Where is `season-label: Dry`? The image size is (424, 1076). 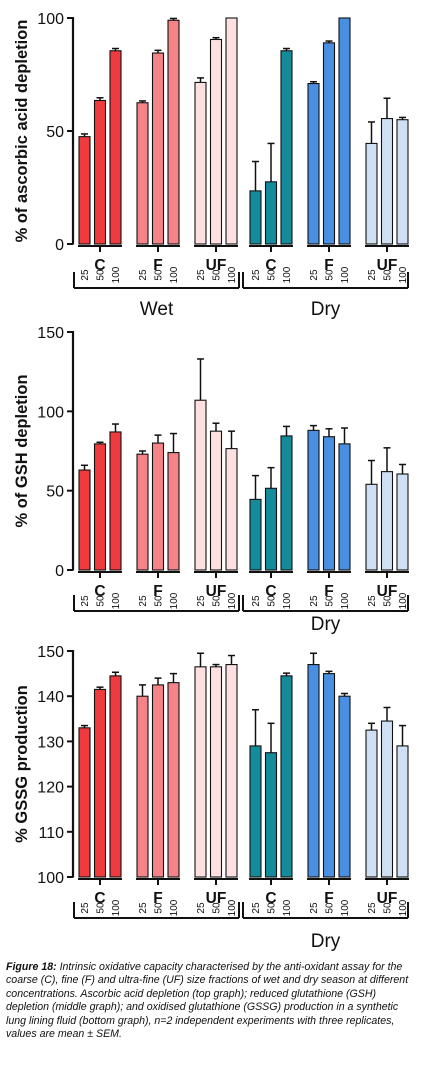 season-label: Dry is located at coordinates (326, 309).